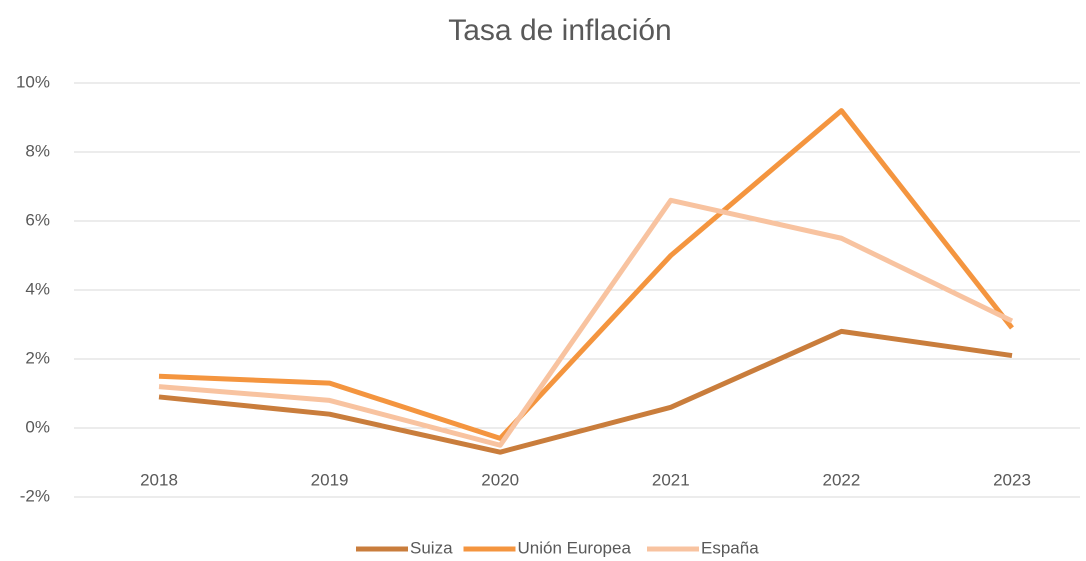 The height and width of the screenshot is (561, 1086). Describe the element at coordinates (33, 81) in the screenshot. I see `y-tick-label: 10%` at that location.